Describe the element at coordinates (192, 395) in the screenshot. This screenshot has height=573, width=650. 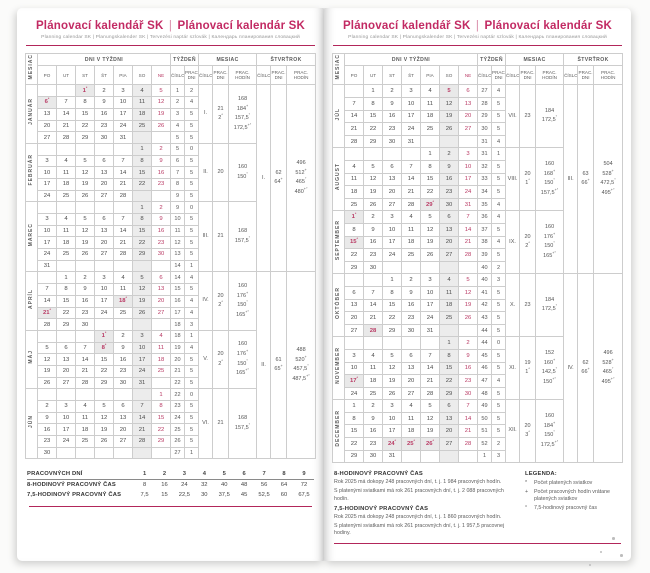
I see `week-workdays-cell: 0` at that location.